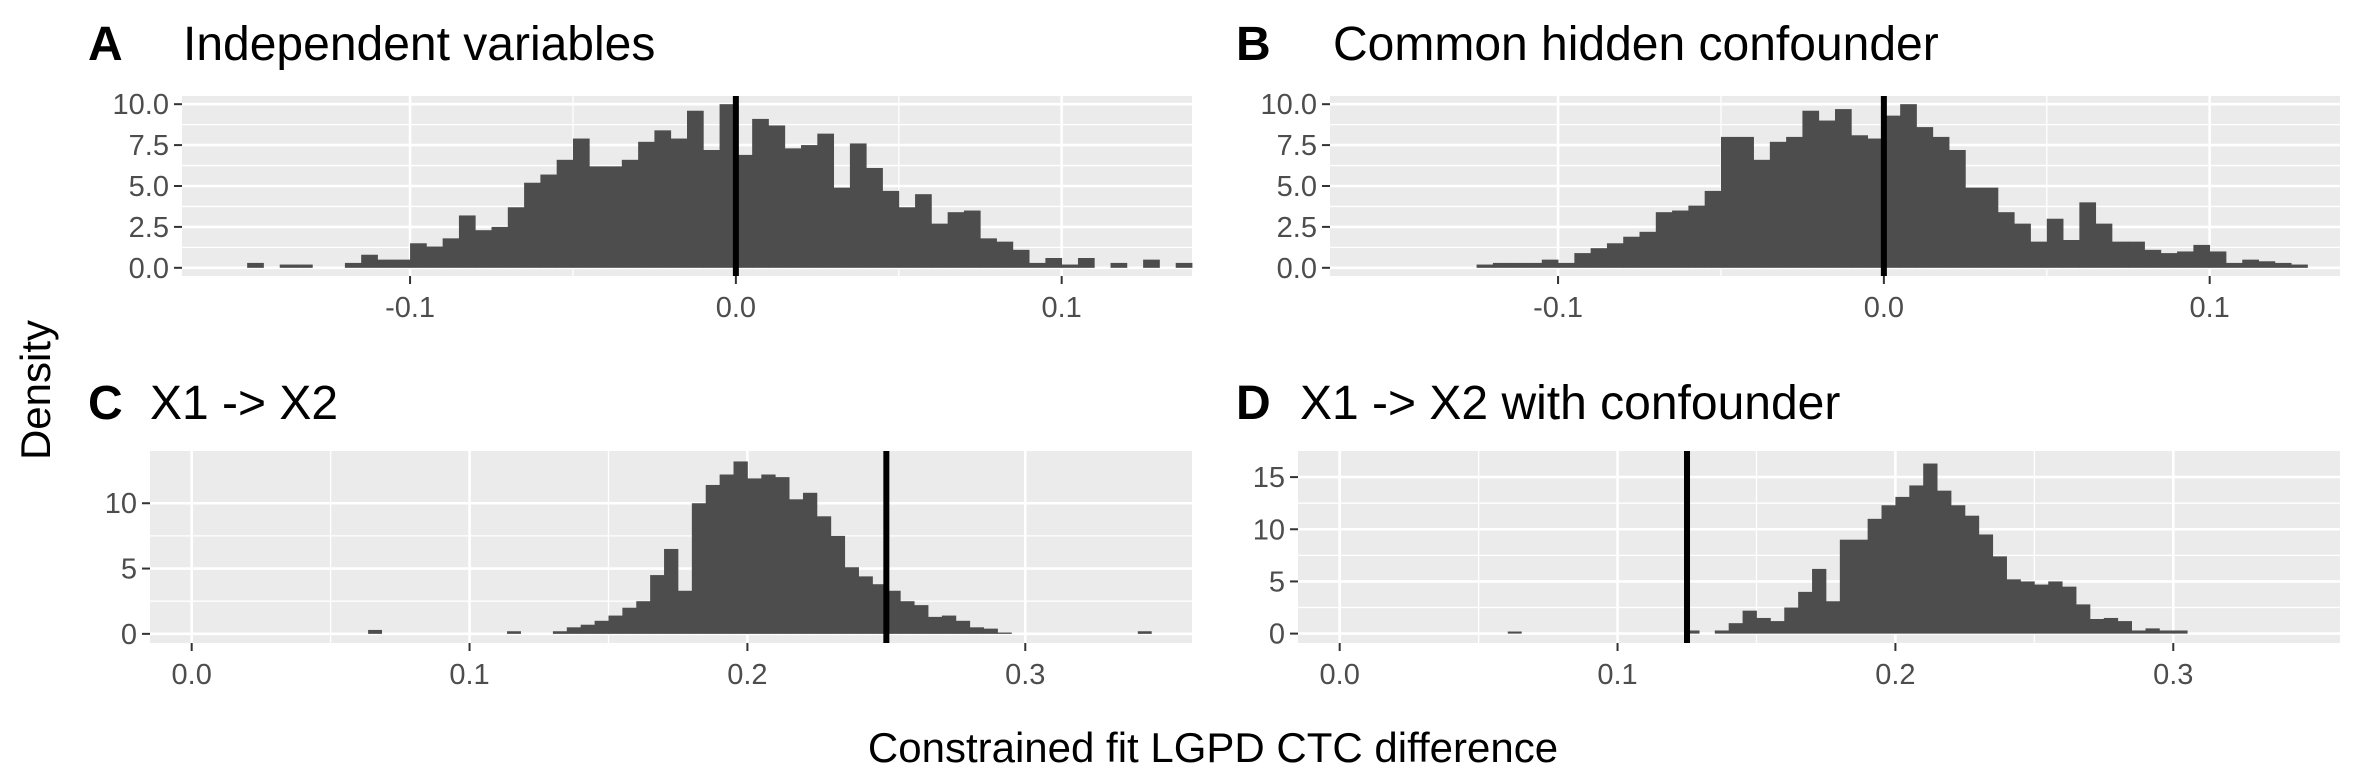 Image resolution: width=2362 pixels, height=779 pixels. Describe the element at coordinates (1297, 269) in the screenshot. I see `y-tick-label: 0.0` at that location.